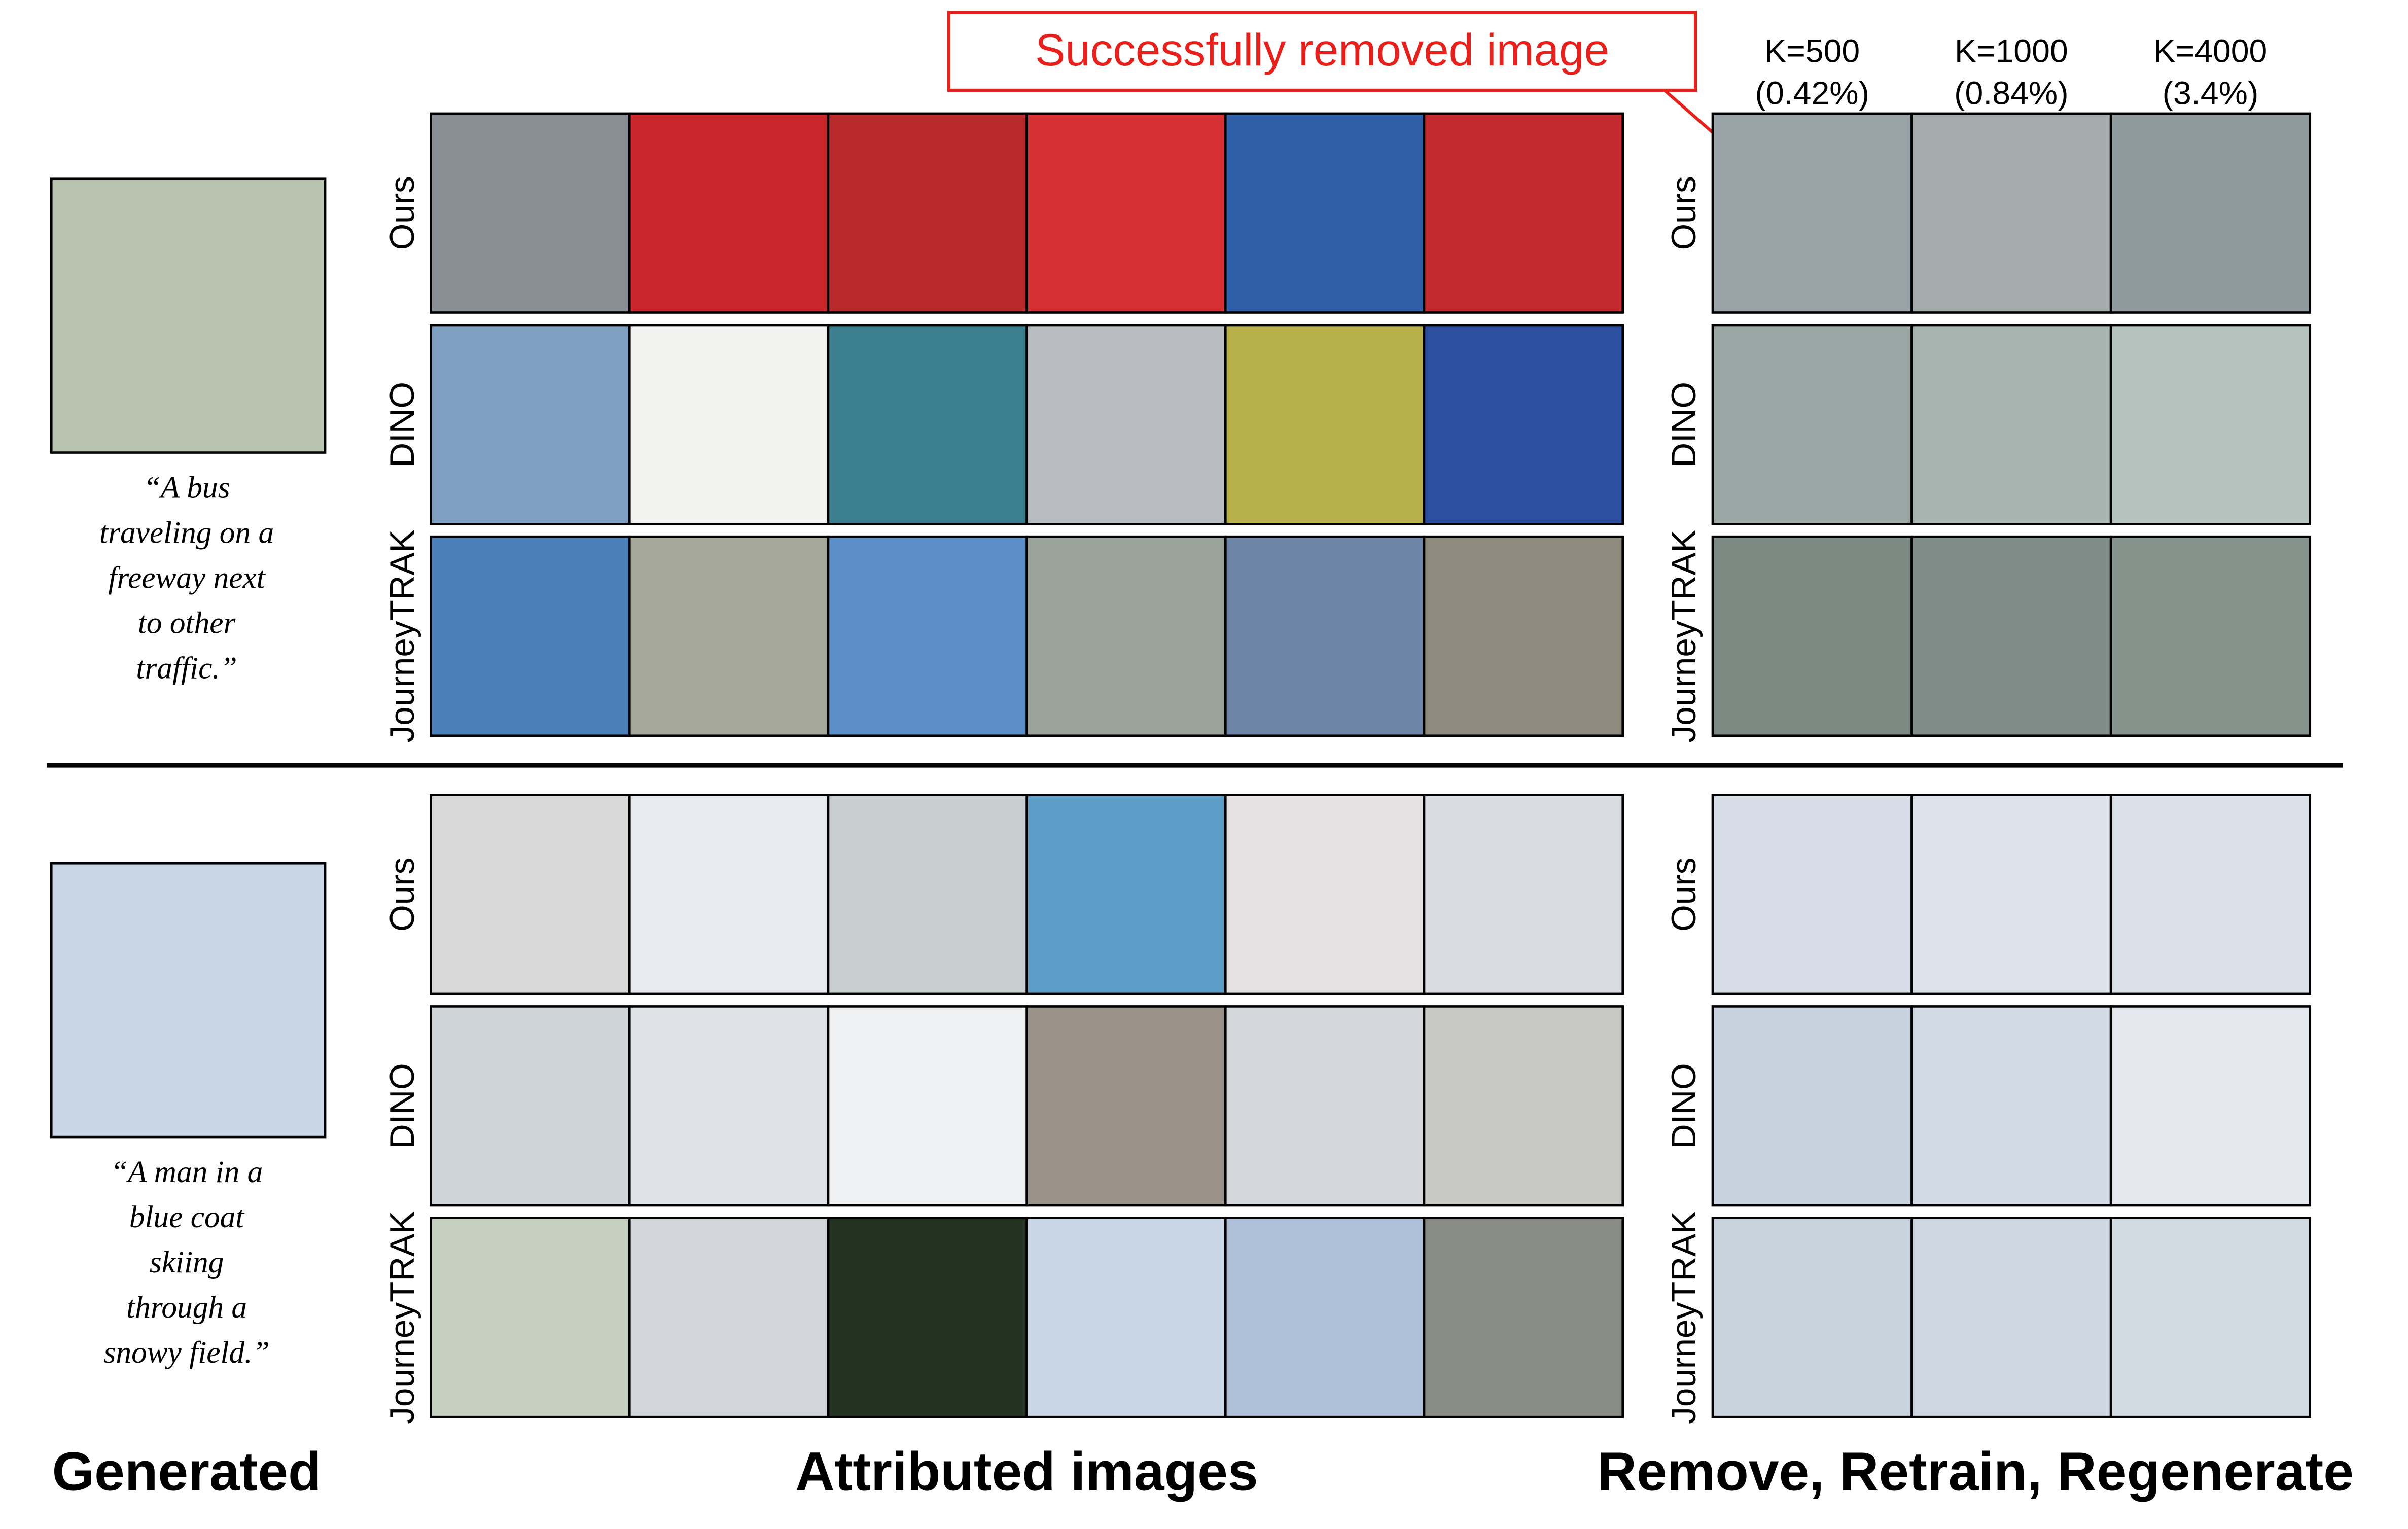  Describe the element at coordinates (187, 577) in the screenshot. I see `caption-line: freeway next` at that location.